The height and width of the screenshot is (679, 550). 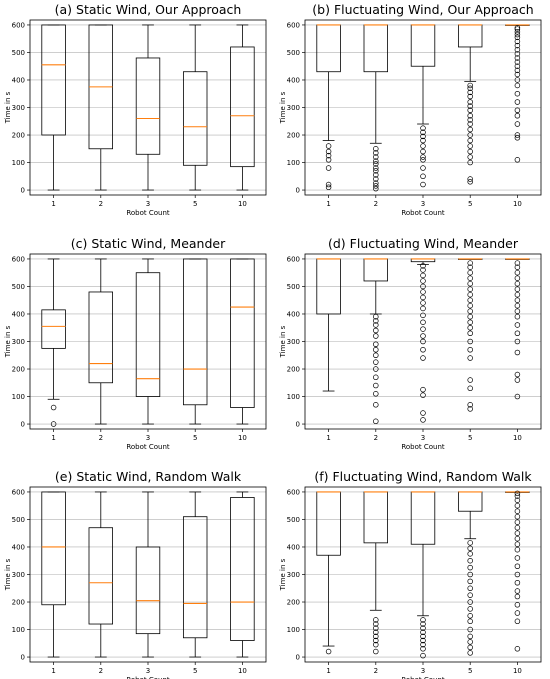 What do you see at coordinates (18, 370) in the screenshot?
I see `y-tick-label: 200` at bounding box center [18, 370].